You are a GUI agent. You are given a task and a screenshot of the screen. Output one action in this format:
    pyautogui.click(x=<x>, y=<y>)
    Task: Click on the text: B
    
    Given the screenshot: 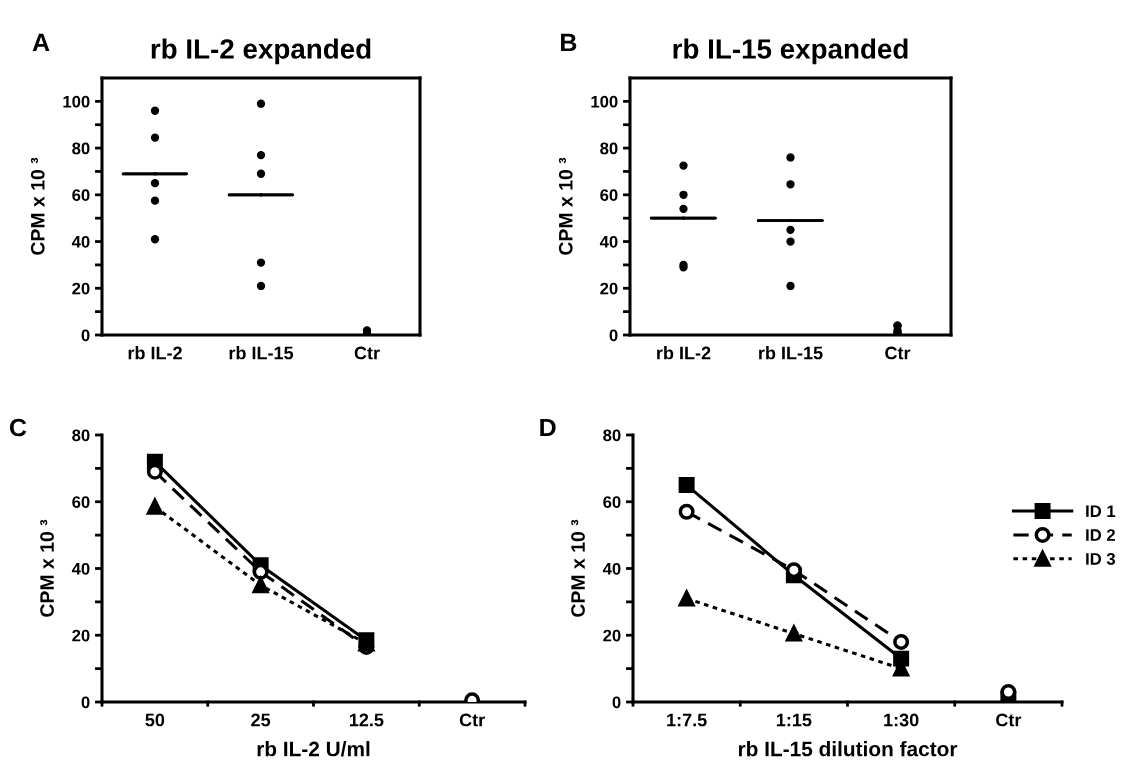 What is the action you would take?
    pyautogui.click(x=569, y=42)
    